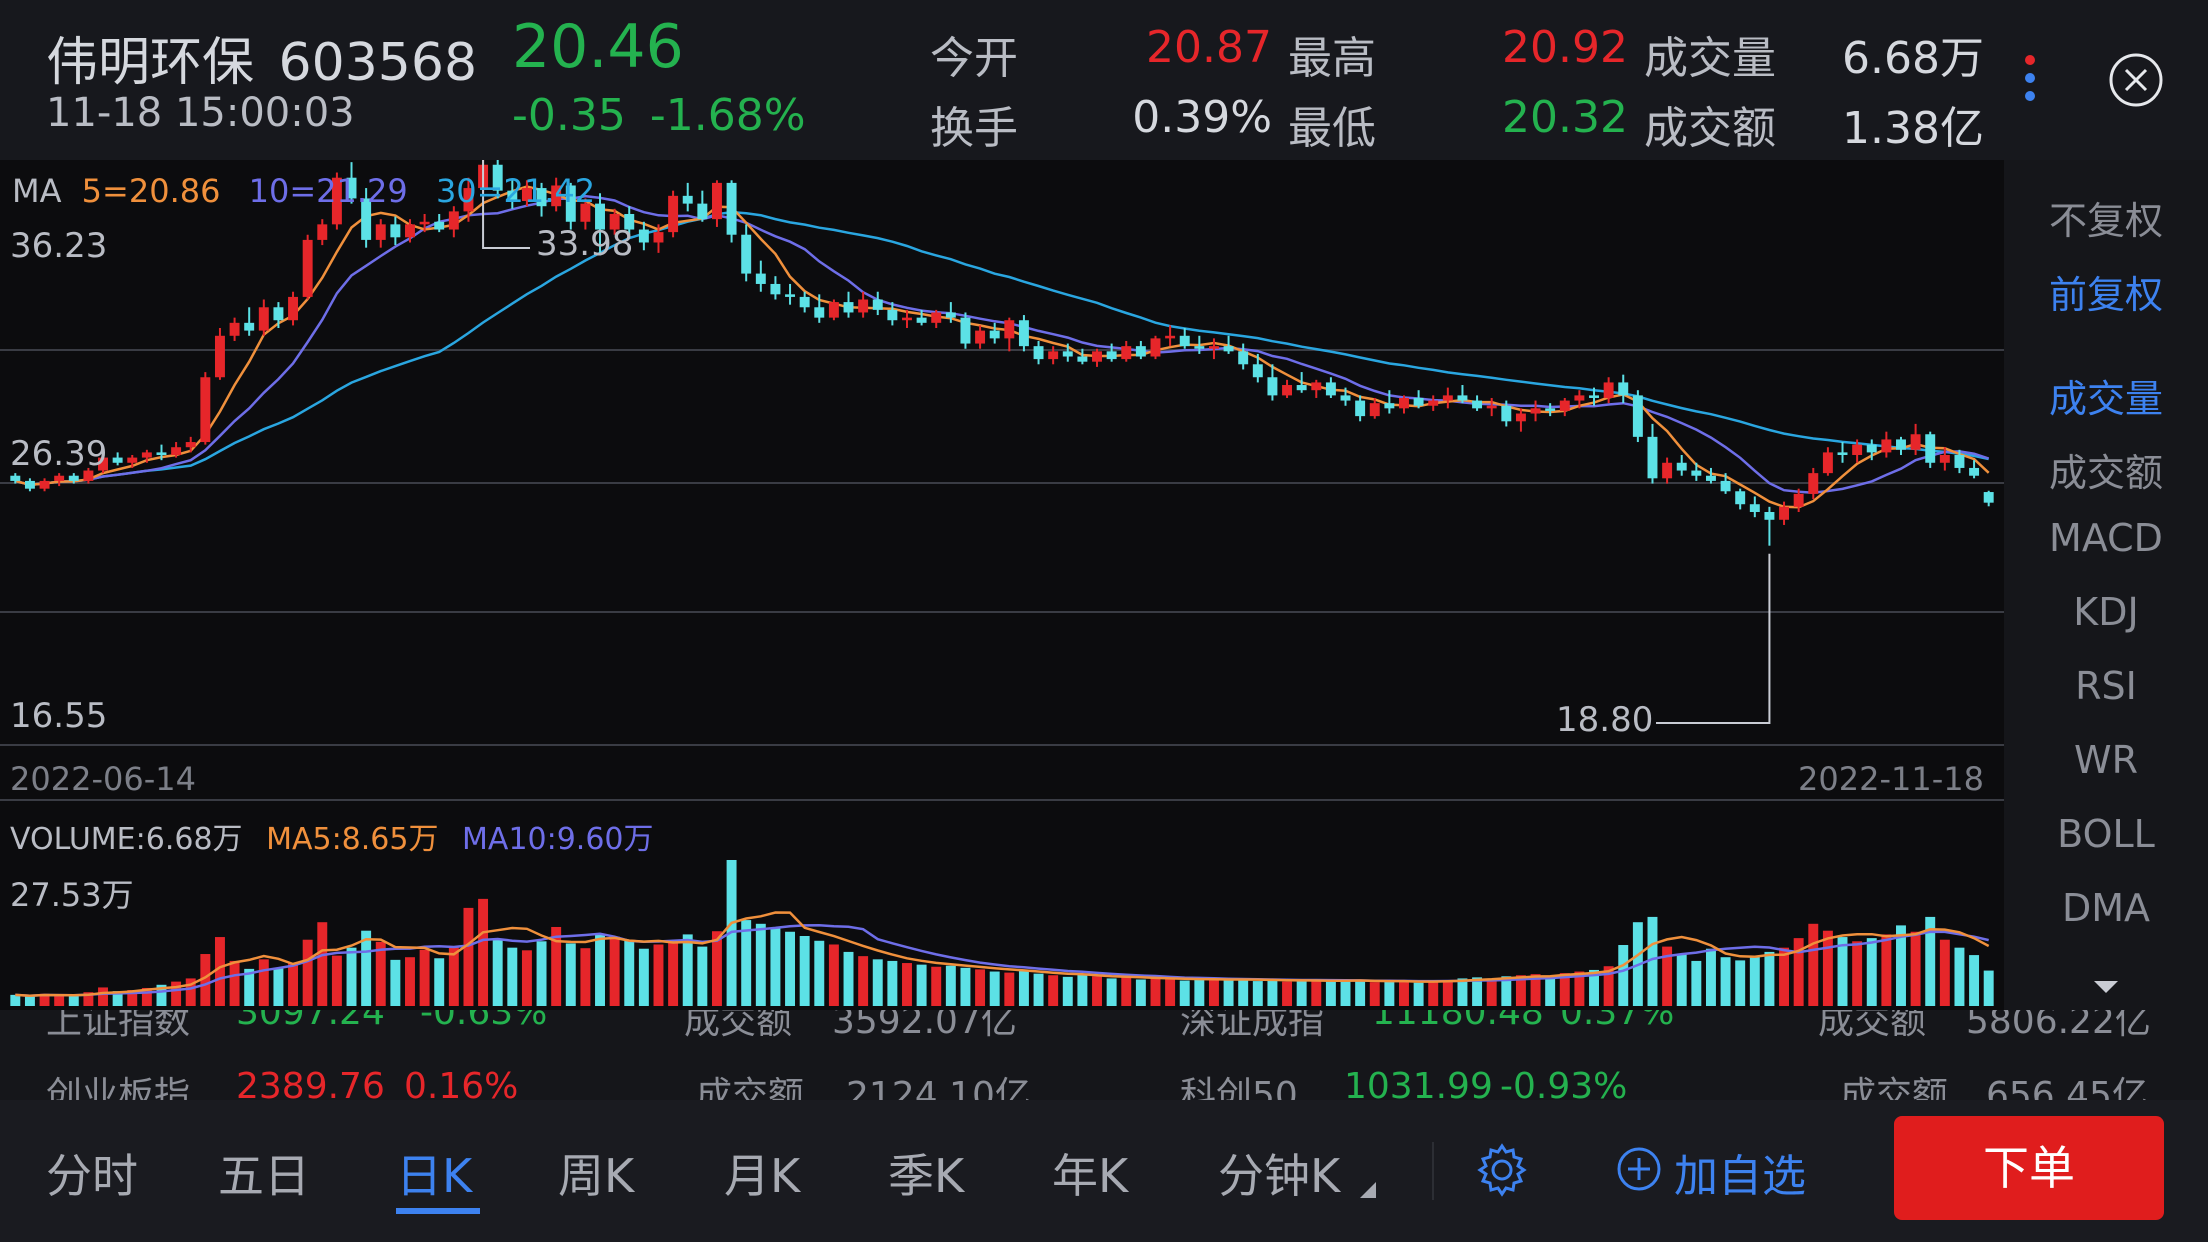 The width and height of the screenshot is (2208, 1242). Describe the element at coordinates (2029, 1168) in the screenshot. I see `place-order-button: 下单` at that location.